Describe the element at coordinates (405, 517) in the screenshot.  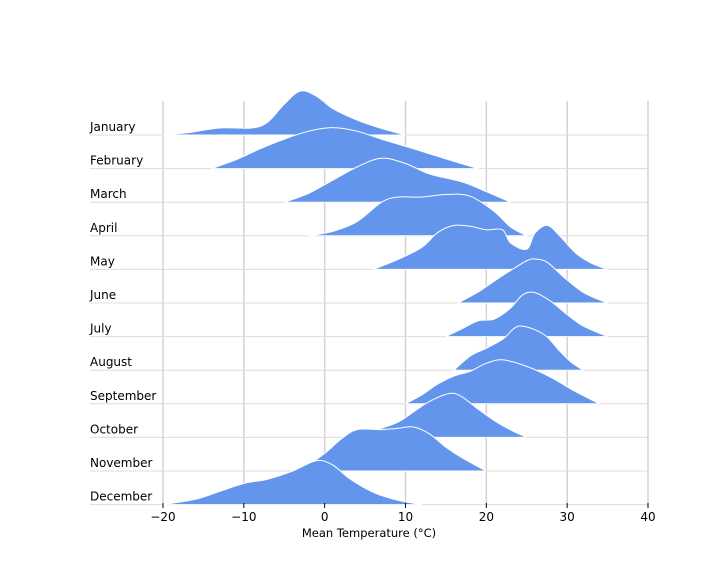
I see `x-tick-label-3: 10` at that location.